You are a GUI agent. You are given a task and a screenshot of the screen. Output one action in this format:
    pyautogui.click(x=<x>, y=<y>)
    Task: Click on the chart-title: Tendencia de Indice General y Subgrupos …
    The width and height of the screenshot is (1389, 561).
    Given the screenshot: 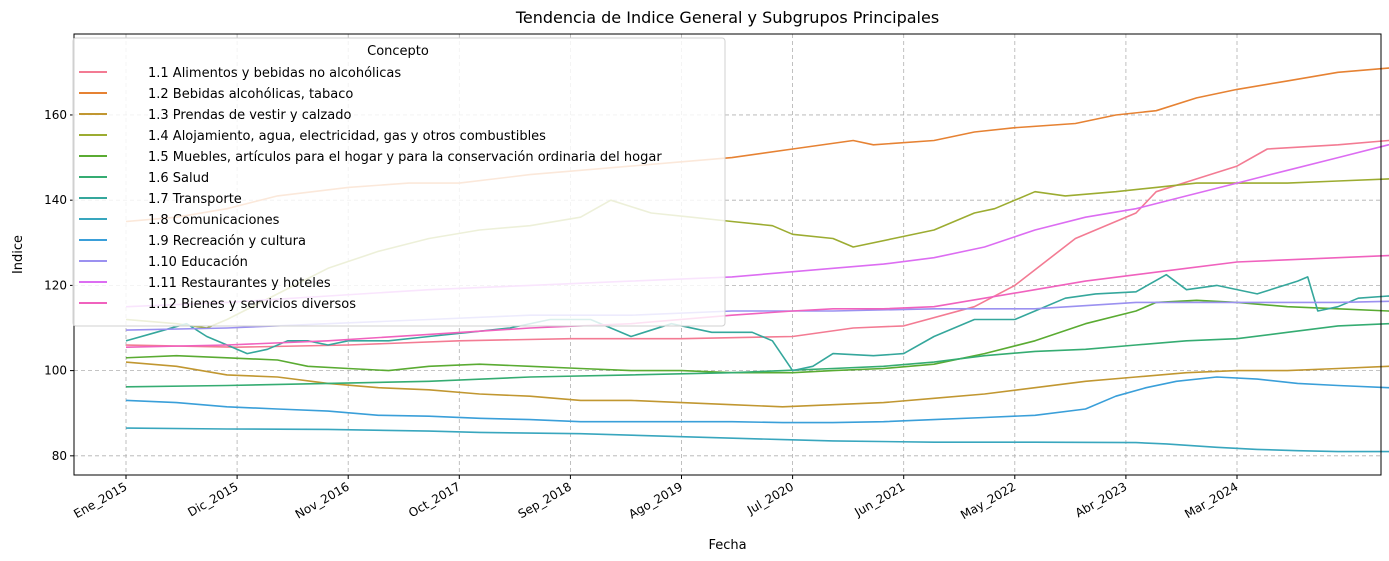 What is the action you would take?
    pyautogui.click(x=727, y=17)
    